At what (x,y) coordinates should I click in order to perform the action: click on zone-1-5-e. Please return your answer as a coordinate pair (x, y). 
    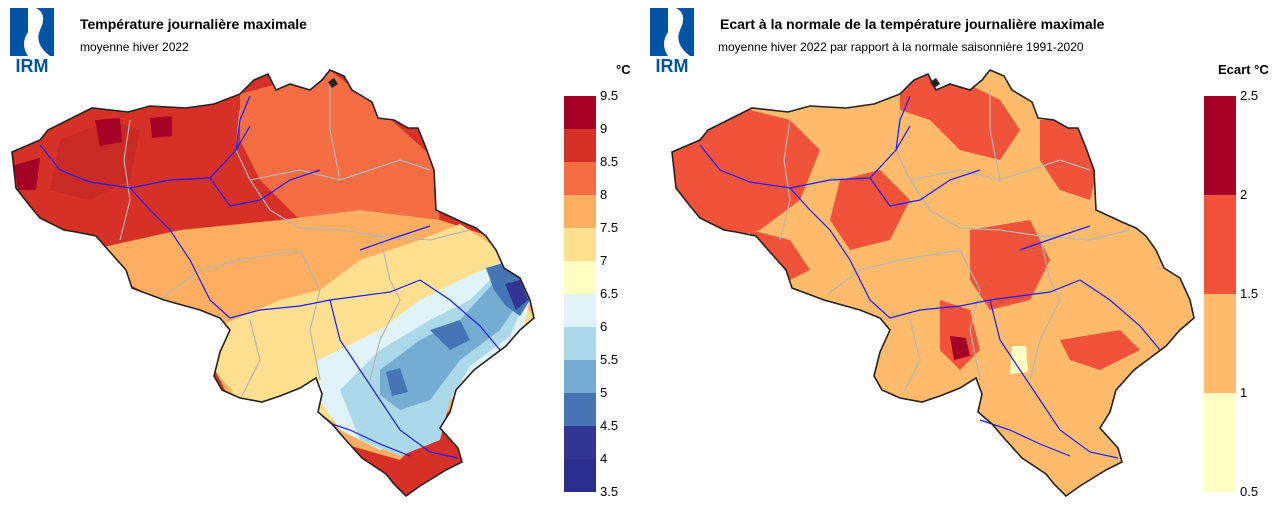
    Looking at the image, I should click on (1010, 265).